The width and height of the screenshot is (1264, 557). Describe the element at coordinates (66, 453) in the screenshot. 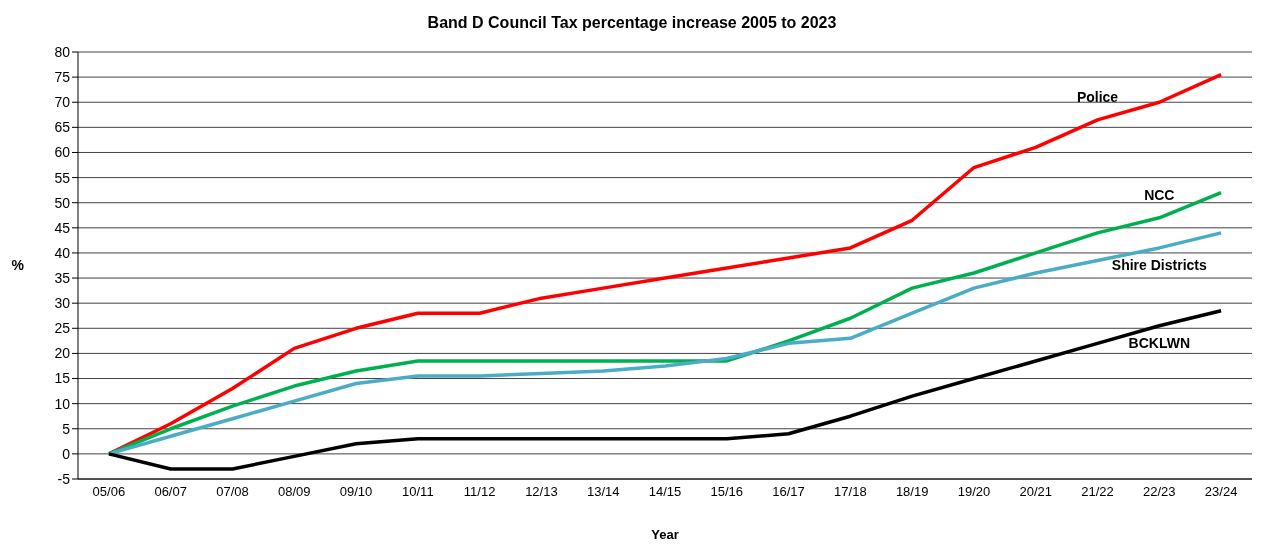

I see `y-tick-label: 0` at that location.